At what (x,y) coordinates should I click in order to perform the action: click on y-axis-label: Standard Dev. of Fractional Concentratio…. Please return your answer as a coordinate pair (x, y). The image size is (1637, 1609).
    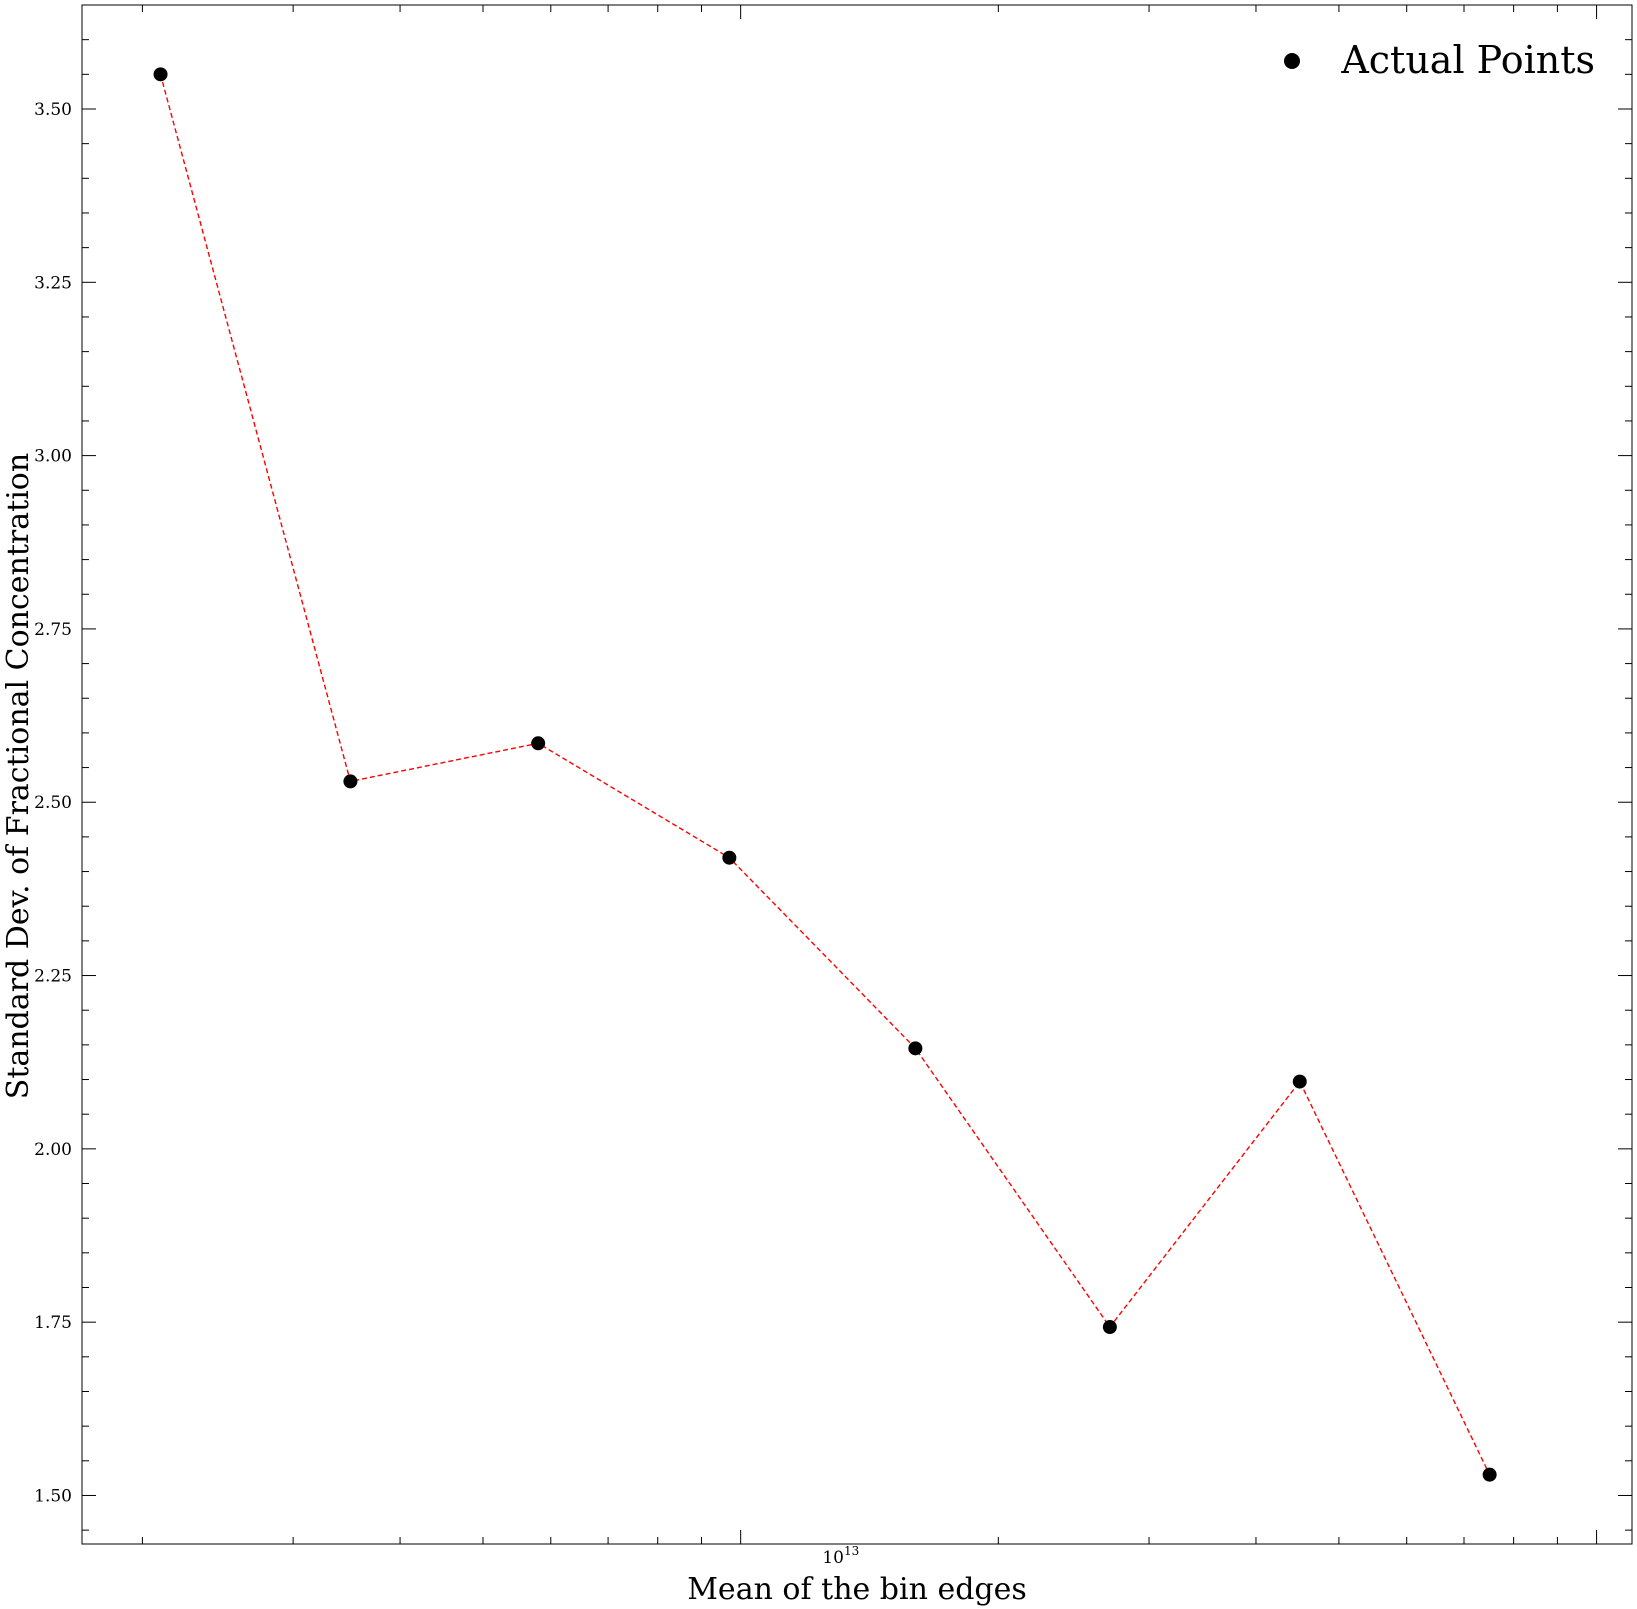
    Looking at the image, I should click on (18, 776).